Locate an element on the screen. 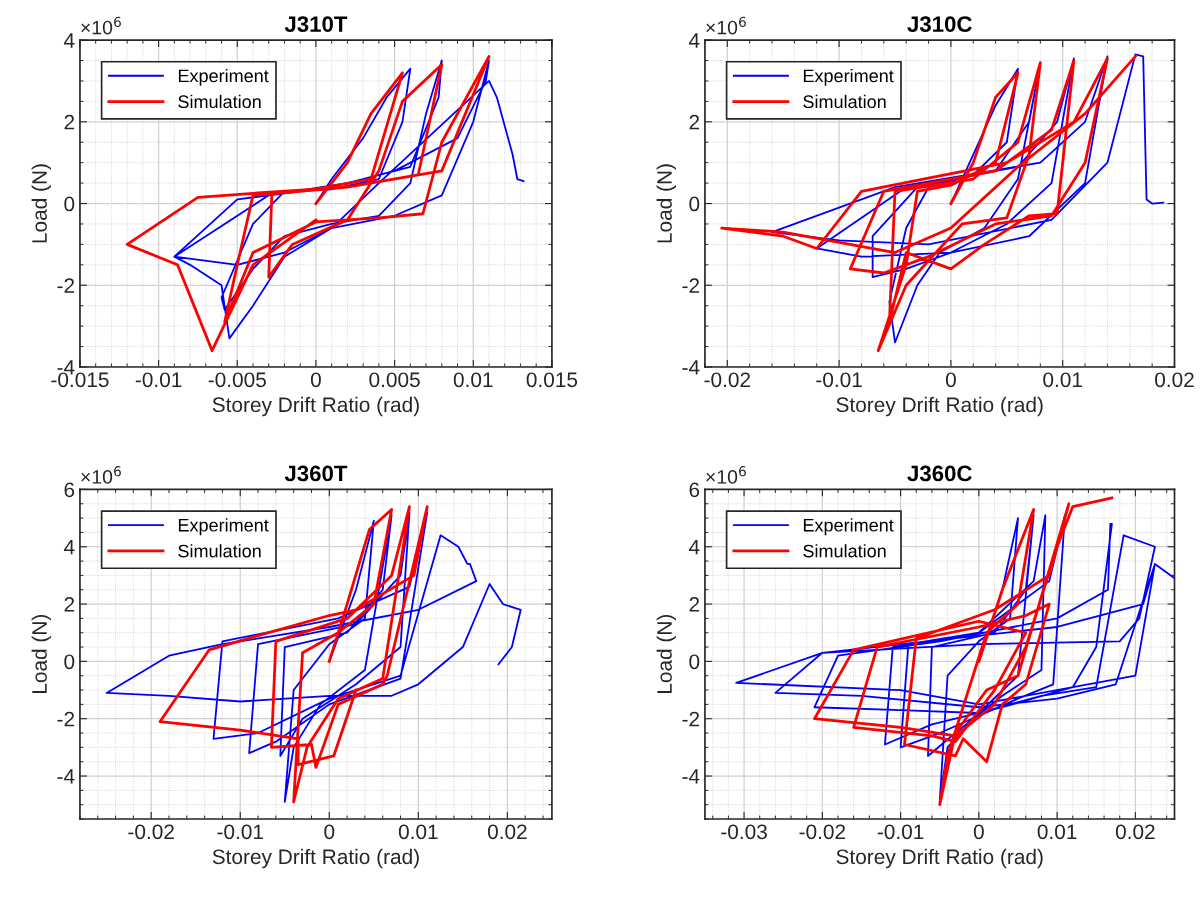 The height and width of the screenshot is (903, 1204). x-tick-label: 0.015 is located at coordinates (552, 380).